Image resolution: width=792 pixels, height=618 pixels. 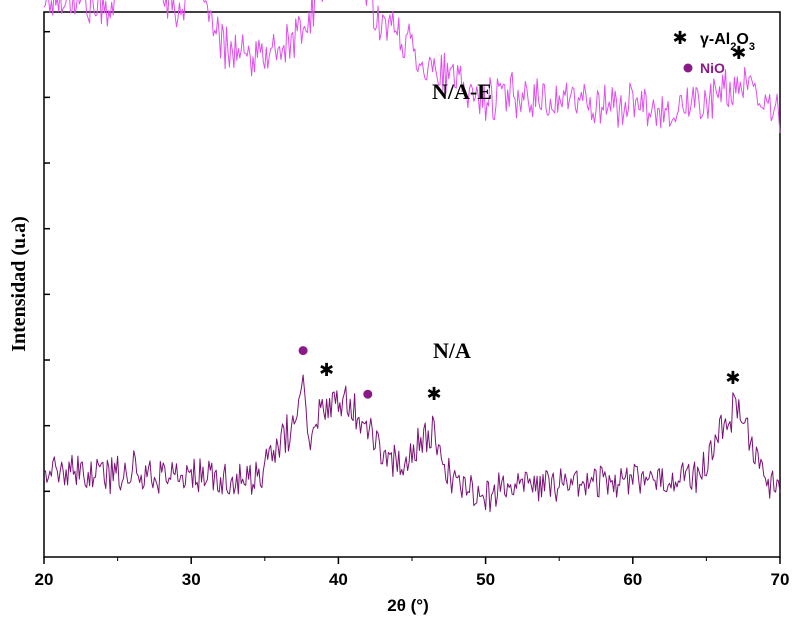 I want to click on series-label-n-a: N/A, so click(x=452, y=350).